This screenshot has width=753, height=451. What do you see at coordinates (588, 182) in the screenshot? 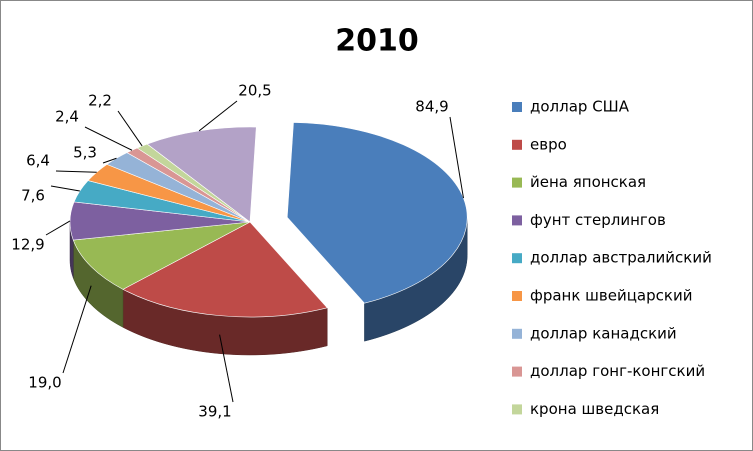
I see `legend-label: йена японская` at bounding box center [588, 182].